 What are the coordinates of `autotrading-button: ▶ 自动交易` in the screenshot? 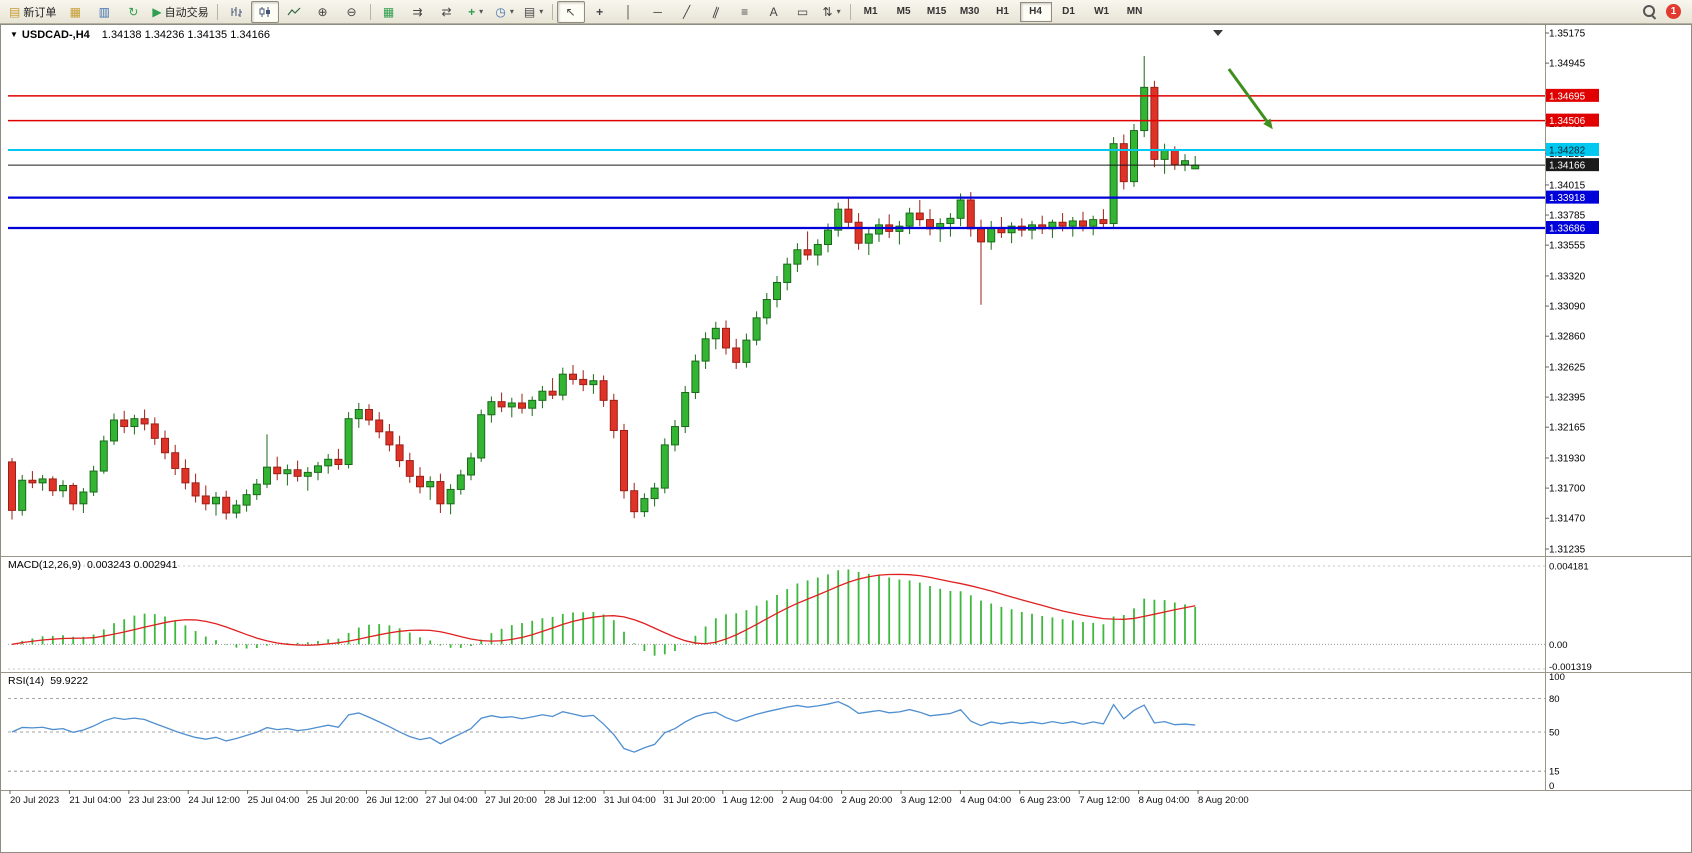 It's located at (180, 12).